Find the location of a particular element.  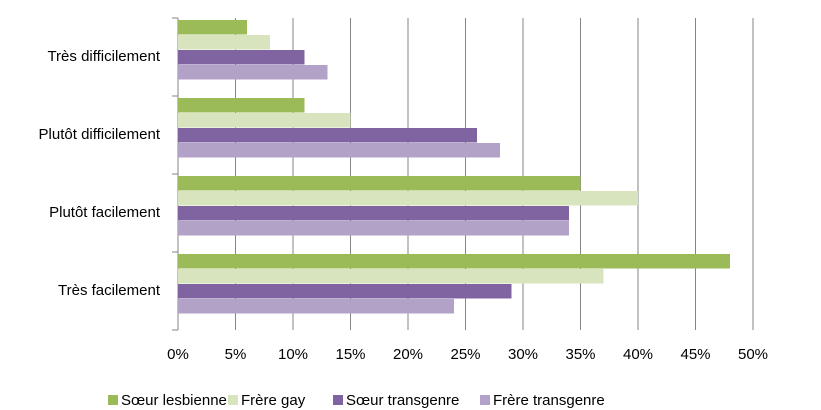

y-tick-label: Plutôt difficilement is located at coordinates (100, 134).